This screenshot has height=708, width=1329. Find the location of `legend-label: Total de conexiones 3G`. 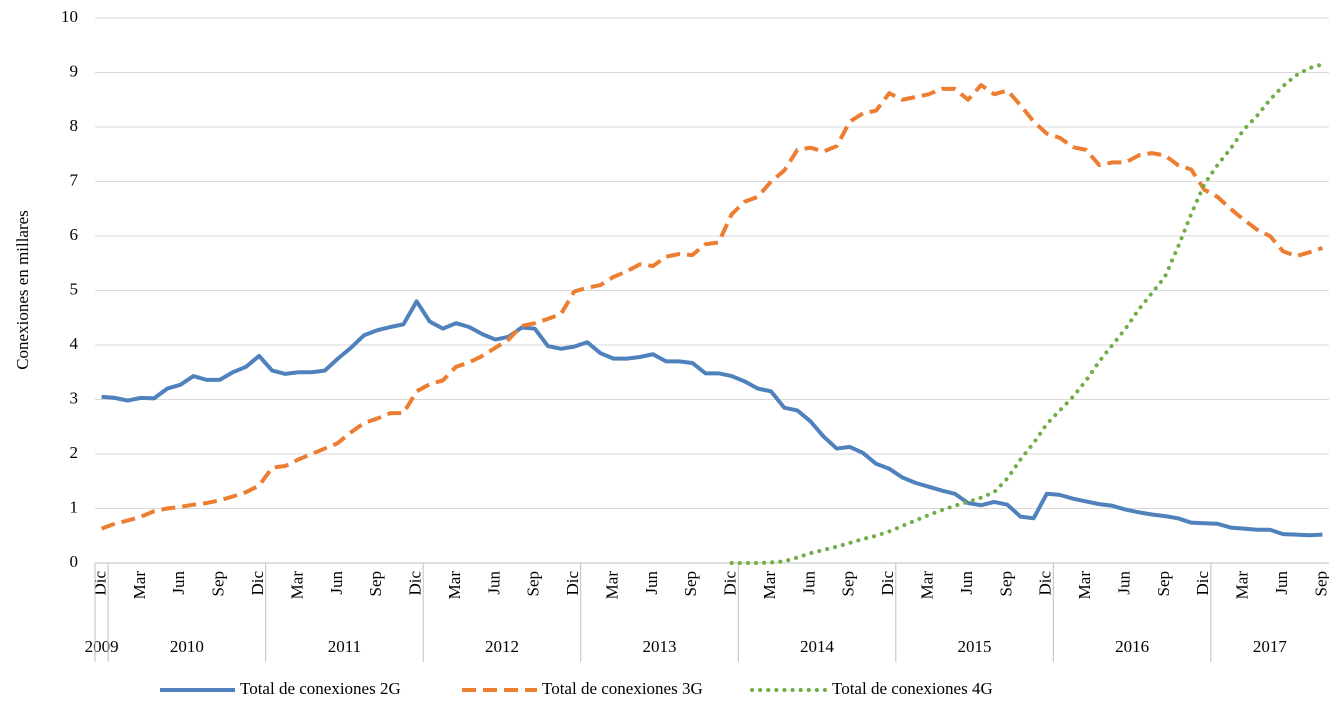

legend-label: Total de conexiones 3G is located at coordinates (622, 688).